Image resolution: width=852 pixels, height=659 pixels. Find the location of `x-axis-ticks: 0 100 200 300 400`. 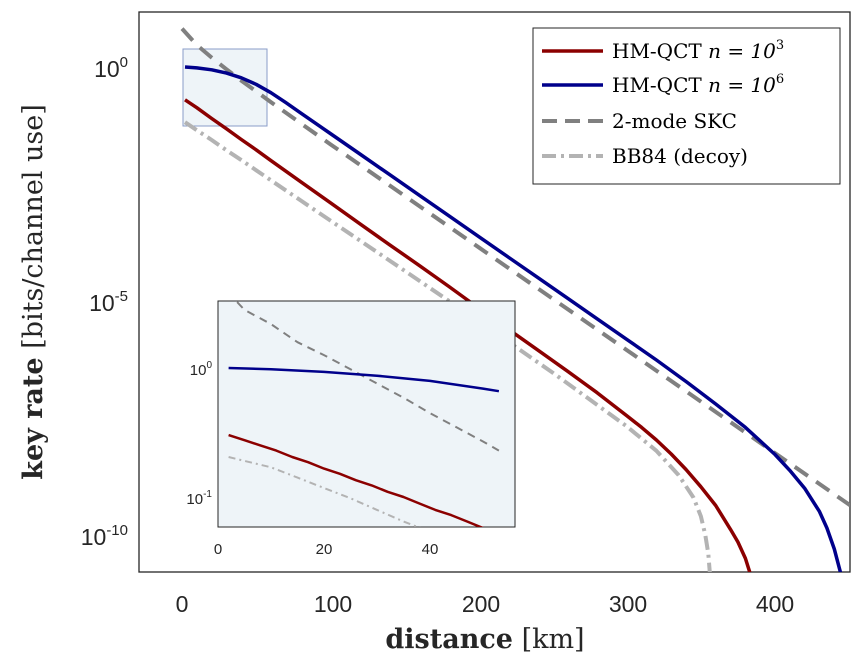

x-axis-ticks: 0 100 200 300 400 is located at coordinates (485, 604).